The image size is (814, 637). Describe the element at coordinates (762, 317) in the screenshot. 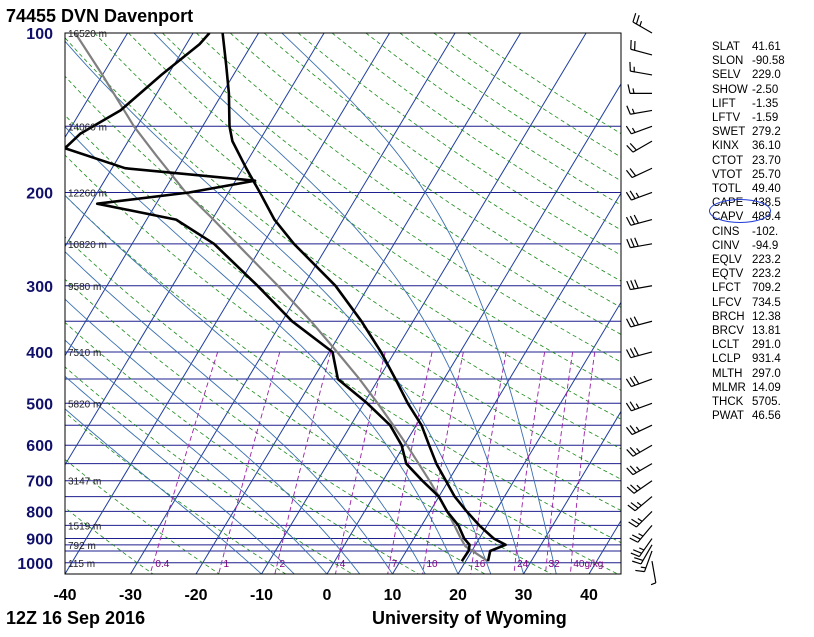

I see `index-row-brch: BRCH 12.38` at that location.